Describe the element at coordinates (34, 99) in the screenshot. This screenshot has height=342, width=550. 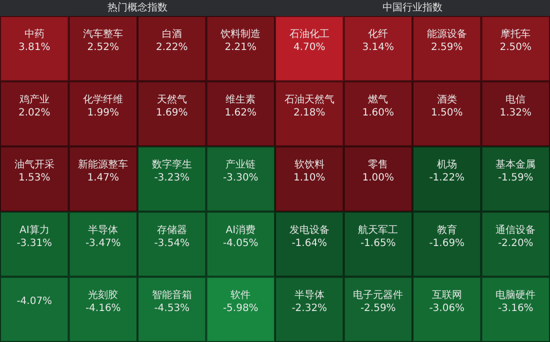
I see `category-label: 鸡产业` at that location.